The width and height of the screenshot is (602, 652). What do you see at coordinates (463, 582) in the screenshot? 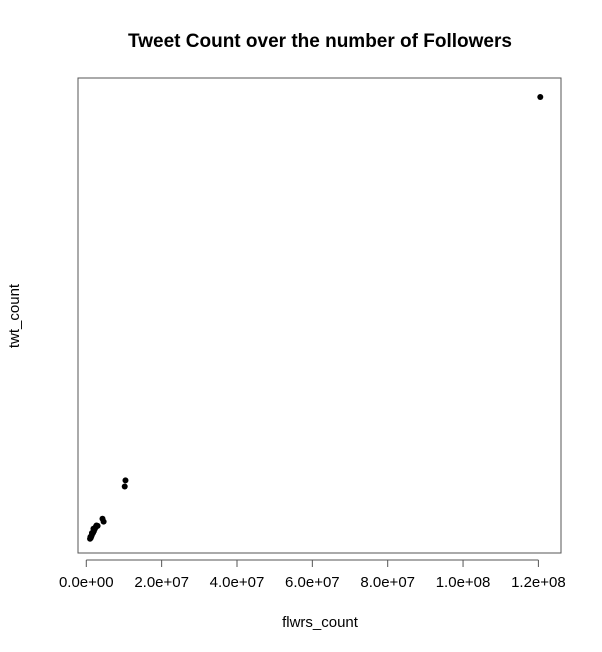
I see `x-tick-label: 1.0e+08` at bounding box center [463, 582].